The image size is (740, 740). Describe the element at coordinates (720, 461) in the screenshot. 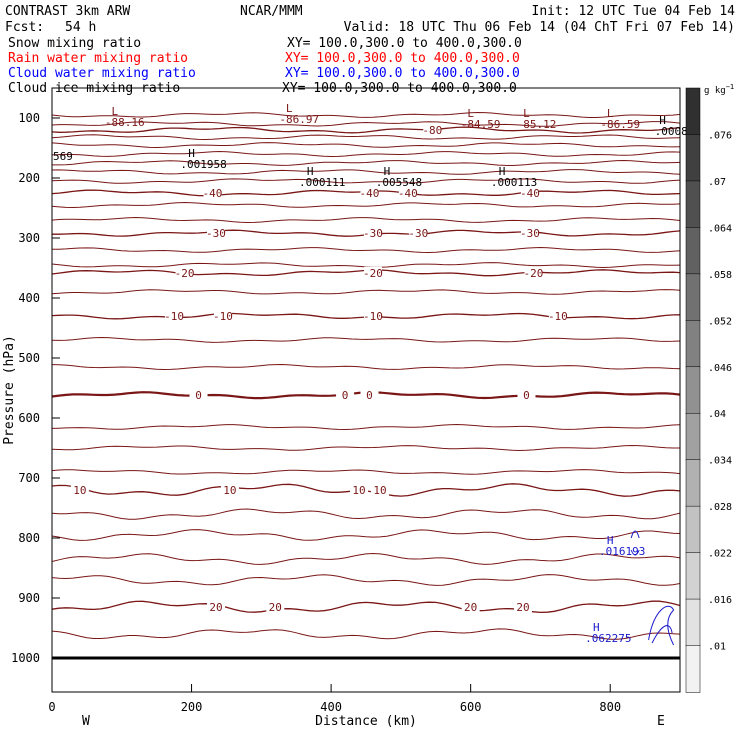

I see `colorbar-tick-label: .034` at that location.